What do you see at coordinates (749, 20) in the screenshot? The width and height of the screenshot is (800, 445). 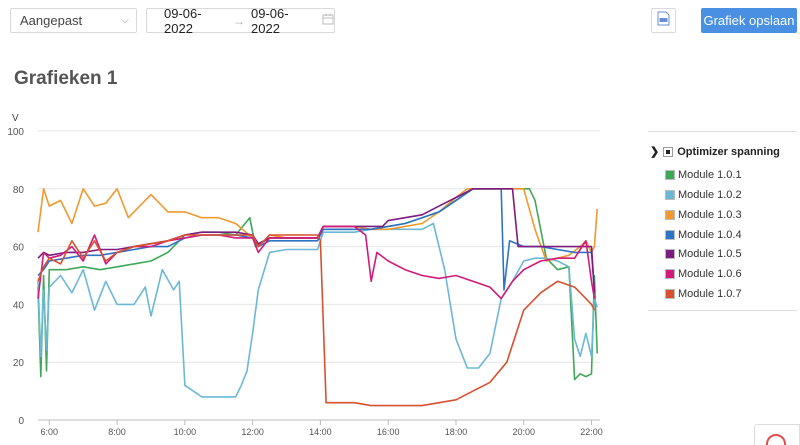 I see `save-chart-button: Grafiek opslaan` at bounding box center [749, 20].